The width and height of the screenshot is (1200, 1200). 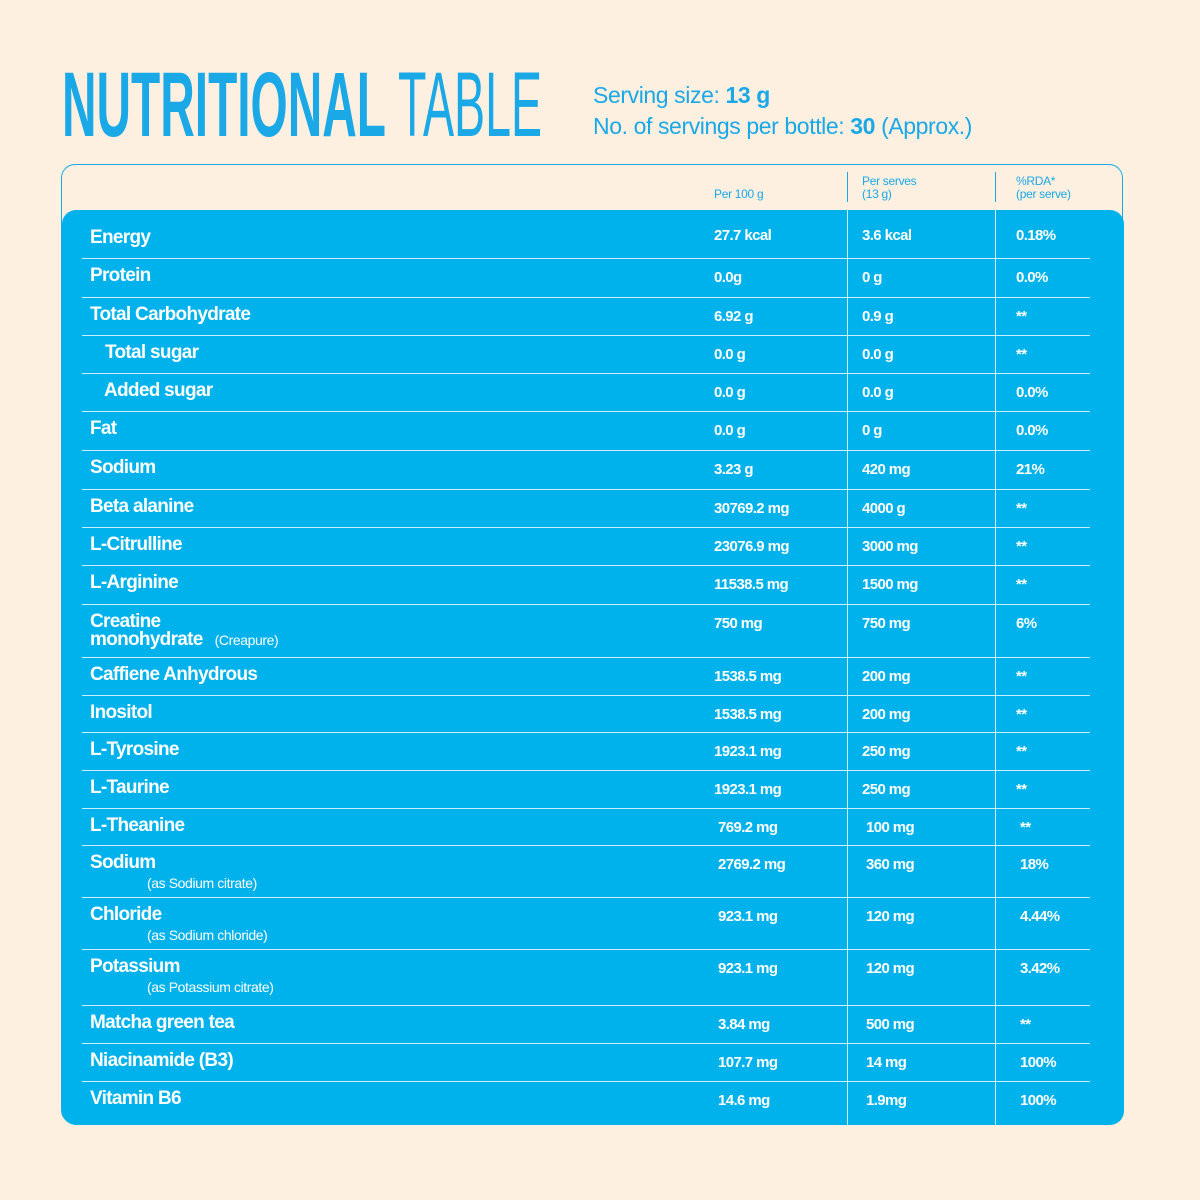 I want to click on name-cell: L-Theanine, so click(x=370, y=825).